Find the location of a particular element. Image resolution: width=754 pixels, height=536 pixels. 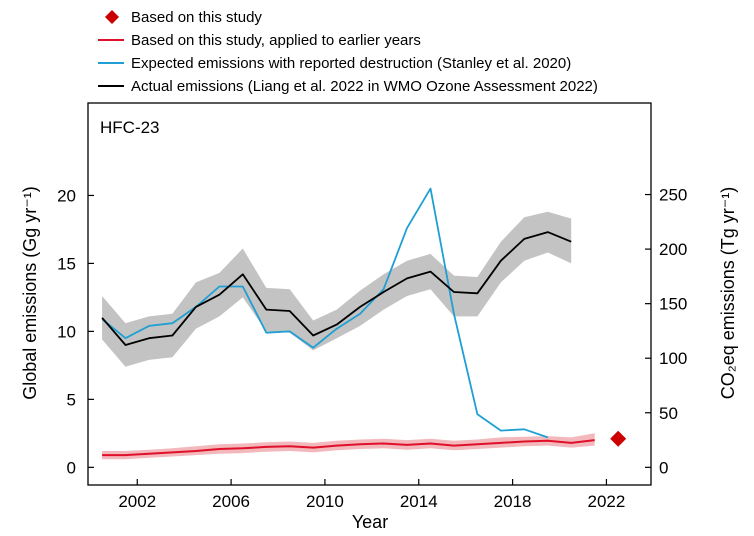

y2-axis-title: CO₂eq emissions (Tg yr⁻¹) is located at coordinates (728, 293).